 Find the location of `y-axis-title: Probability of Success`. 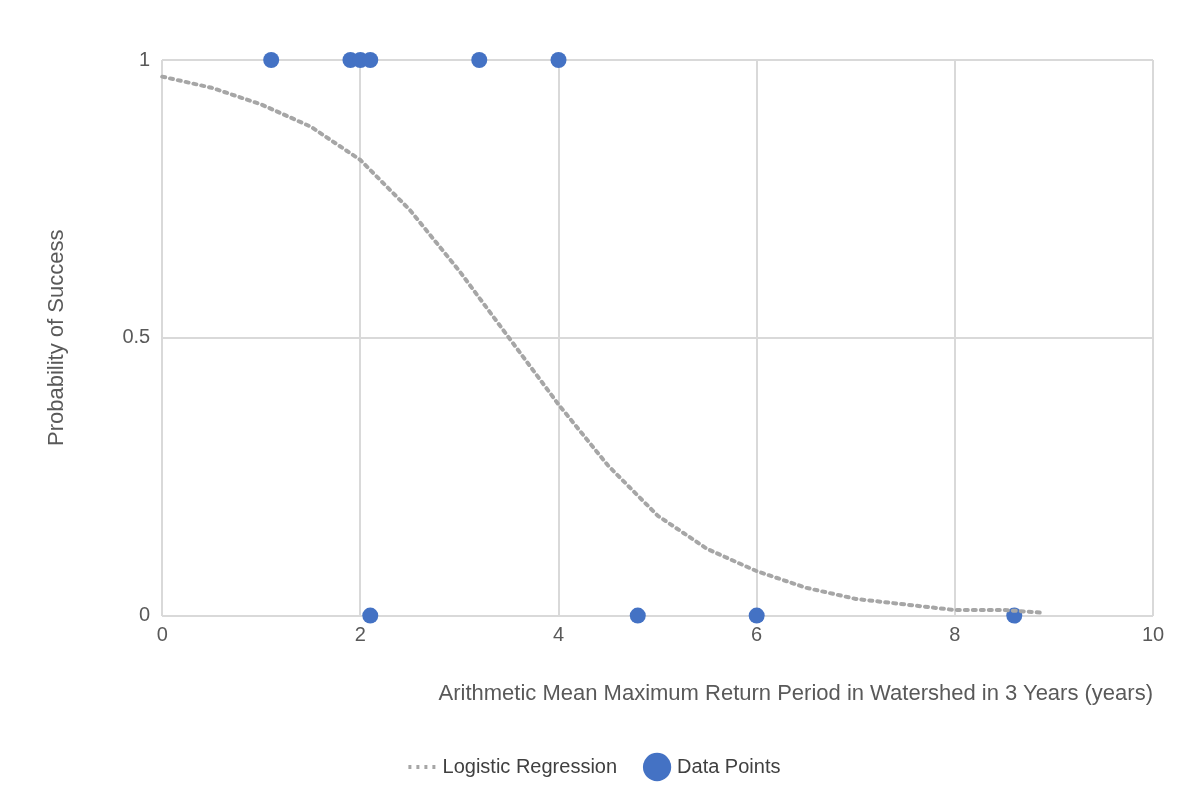

y-axis-title: Probability of Success is located at coordinates (56, 338).